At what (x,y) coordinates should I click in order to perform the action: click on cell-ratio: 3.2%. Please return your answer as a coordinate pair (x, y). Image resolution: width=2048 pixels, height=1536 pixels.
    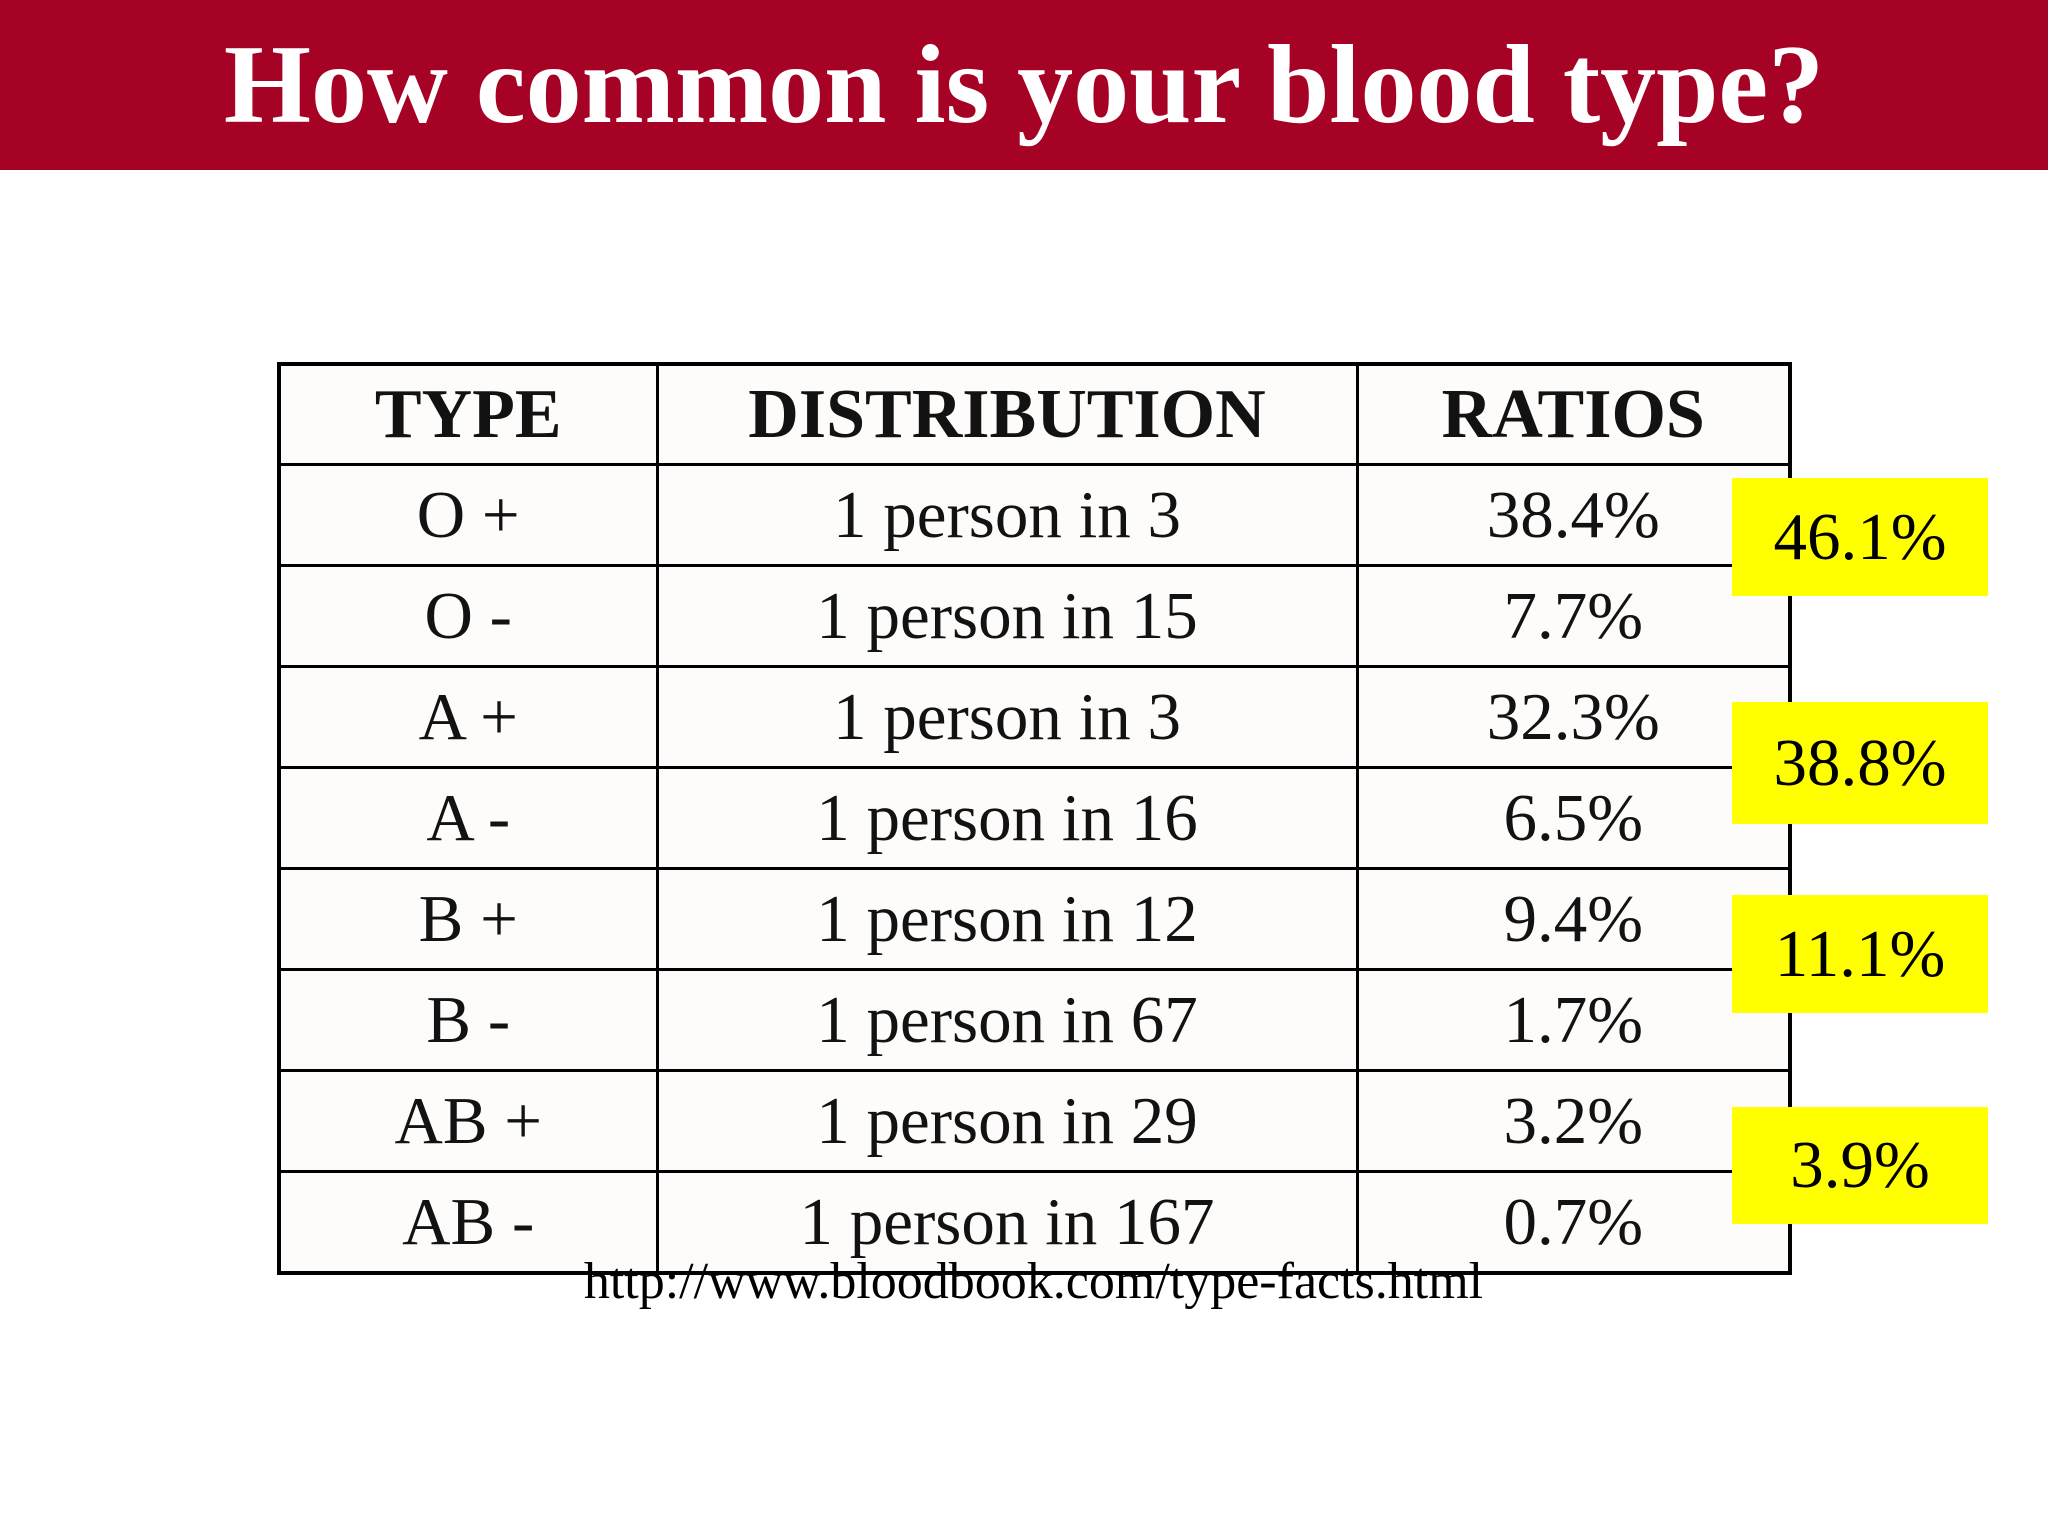
    Looking at the image, I should click on (1573, 1121).